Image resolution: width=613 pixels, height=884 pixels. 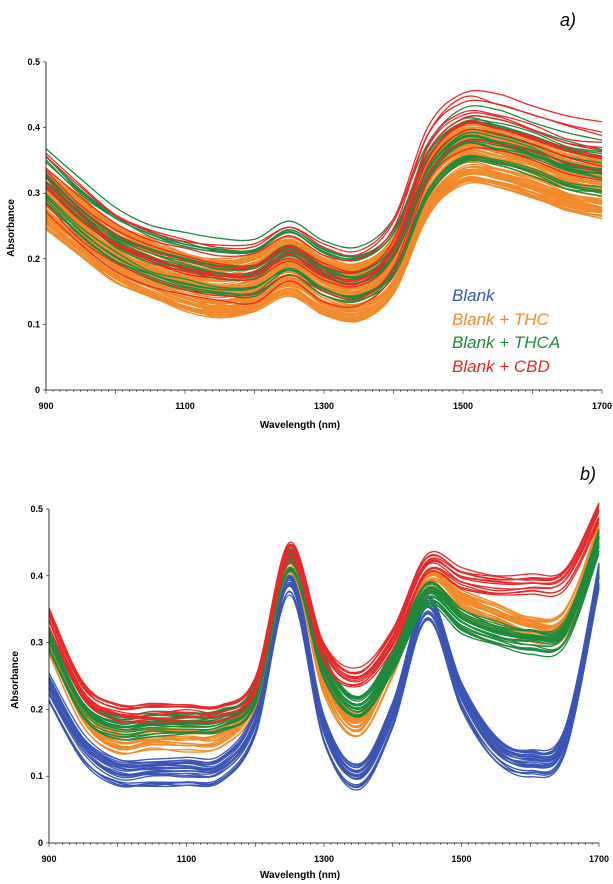 I want to click on panel-a-ylabel: Absorbance, so click(x=11, y=228).